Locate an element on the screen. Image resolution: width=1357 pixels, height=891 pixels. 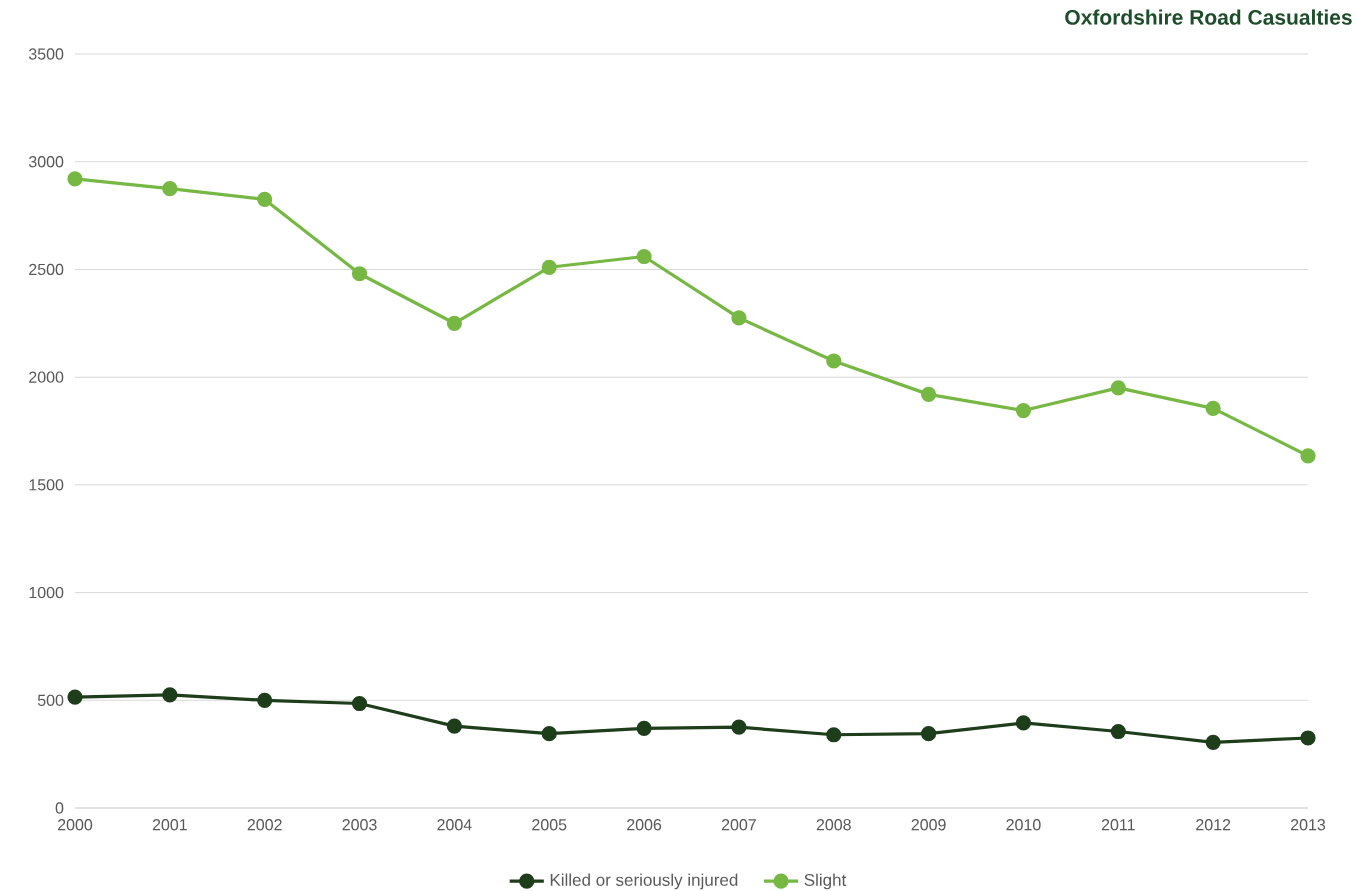
y-tick-label: 2000 is located at coordinates (46, 377).